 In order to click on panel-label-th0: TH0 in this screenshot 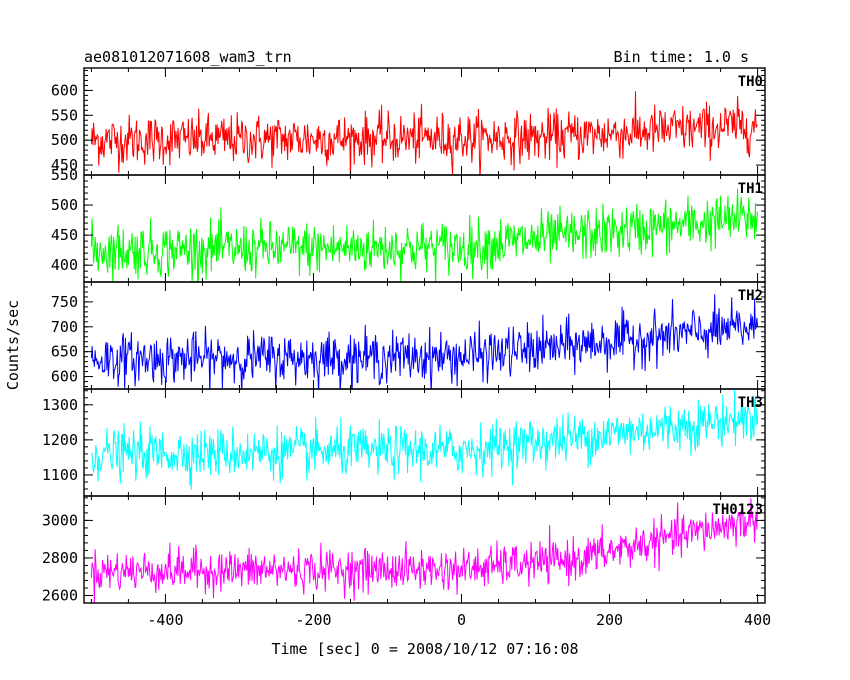, I will do `click(750, 82)`.